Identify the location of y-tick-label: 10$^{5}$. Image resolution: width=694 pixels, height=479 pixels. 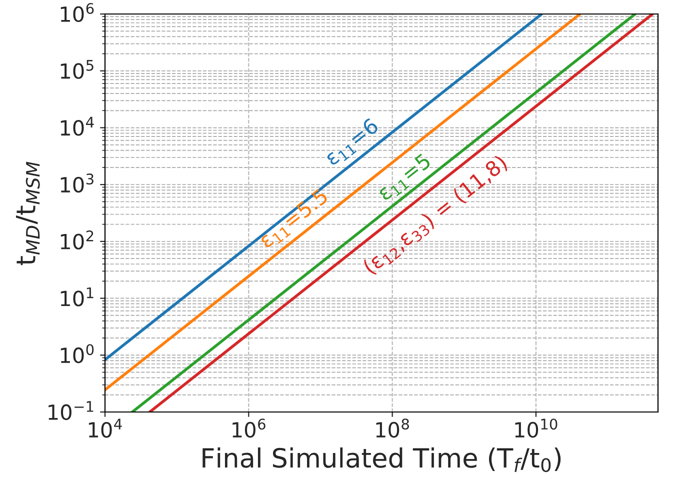
(77, 69).